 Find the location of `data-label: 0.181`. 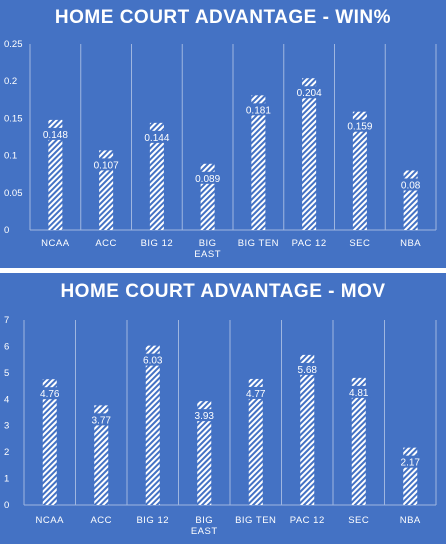

data-label: 0.181 is located at coordinates (258, 110).